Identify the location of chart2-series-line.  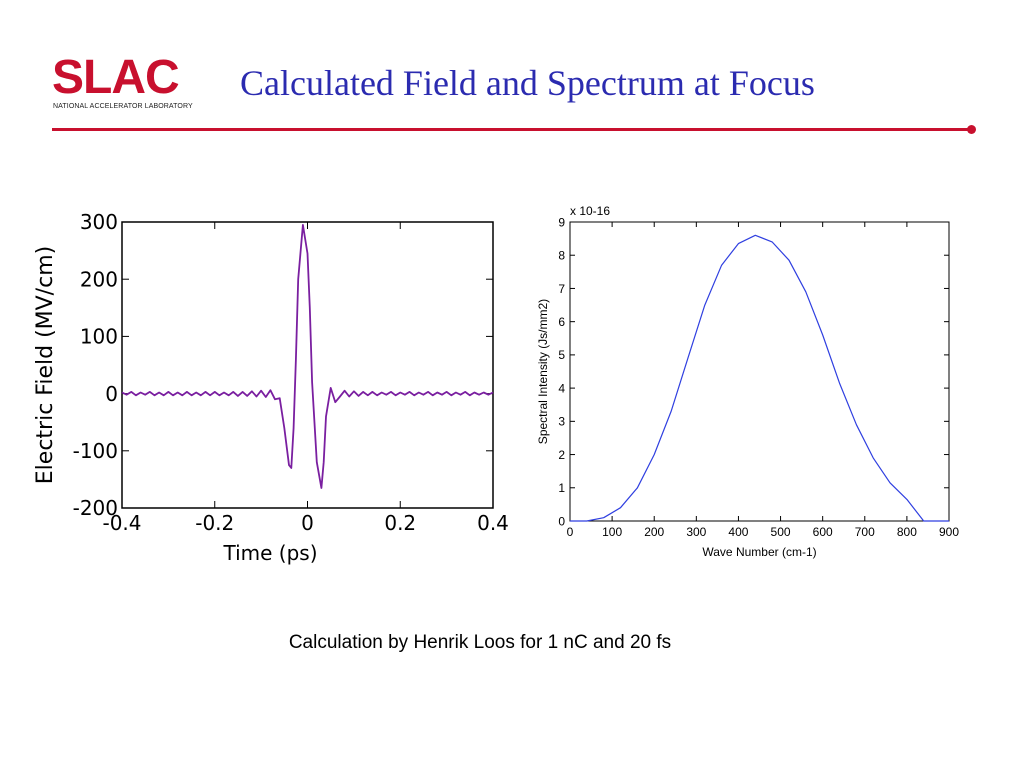
(759, 378).